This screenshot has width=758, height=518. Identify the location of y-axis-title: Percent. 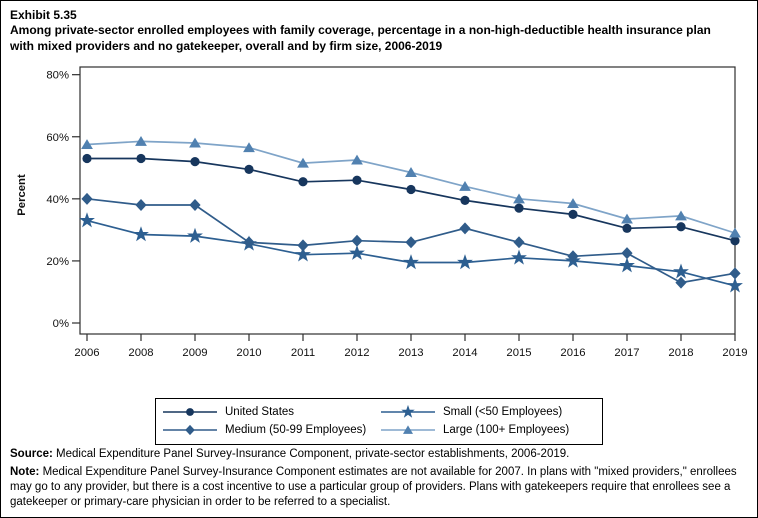
(22, 195).